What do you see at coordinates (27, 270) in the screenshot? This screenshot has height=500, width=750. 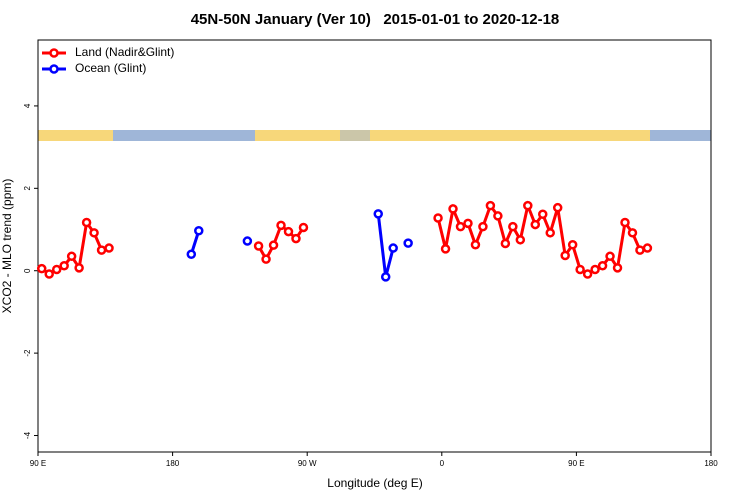 I see `y-tick-label: 0` at bounding box center [27, 270].